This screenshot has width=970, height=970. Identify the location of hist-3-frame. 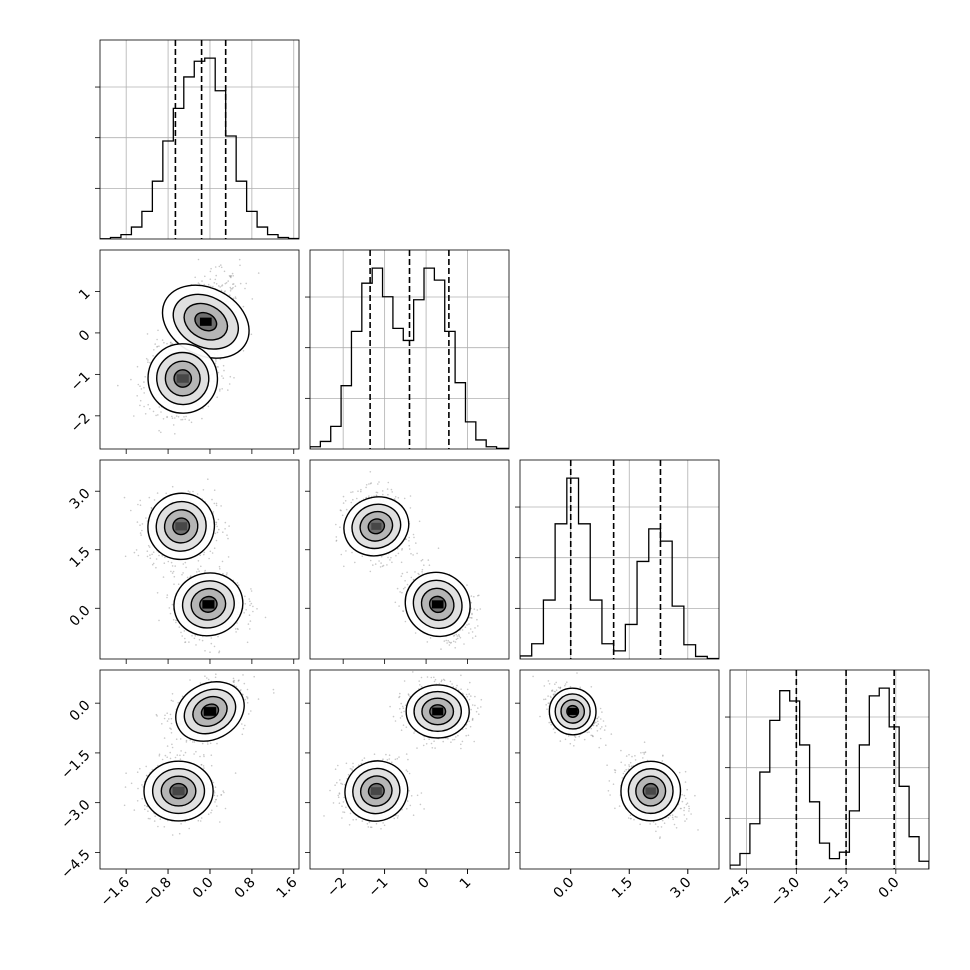
(829, 769).